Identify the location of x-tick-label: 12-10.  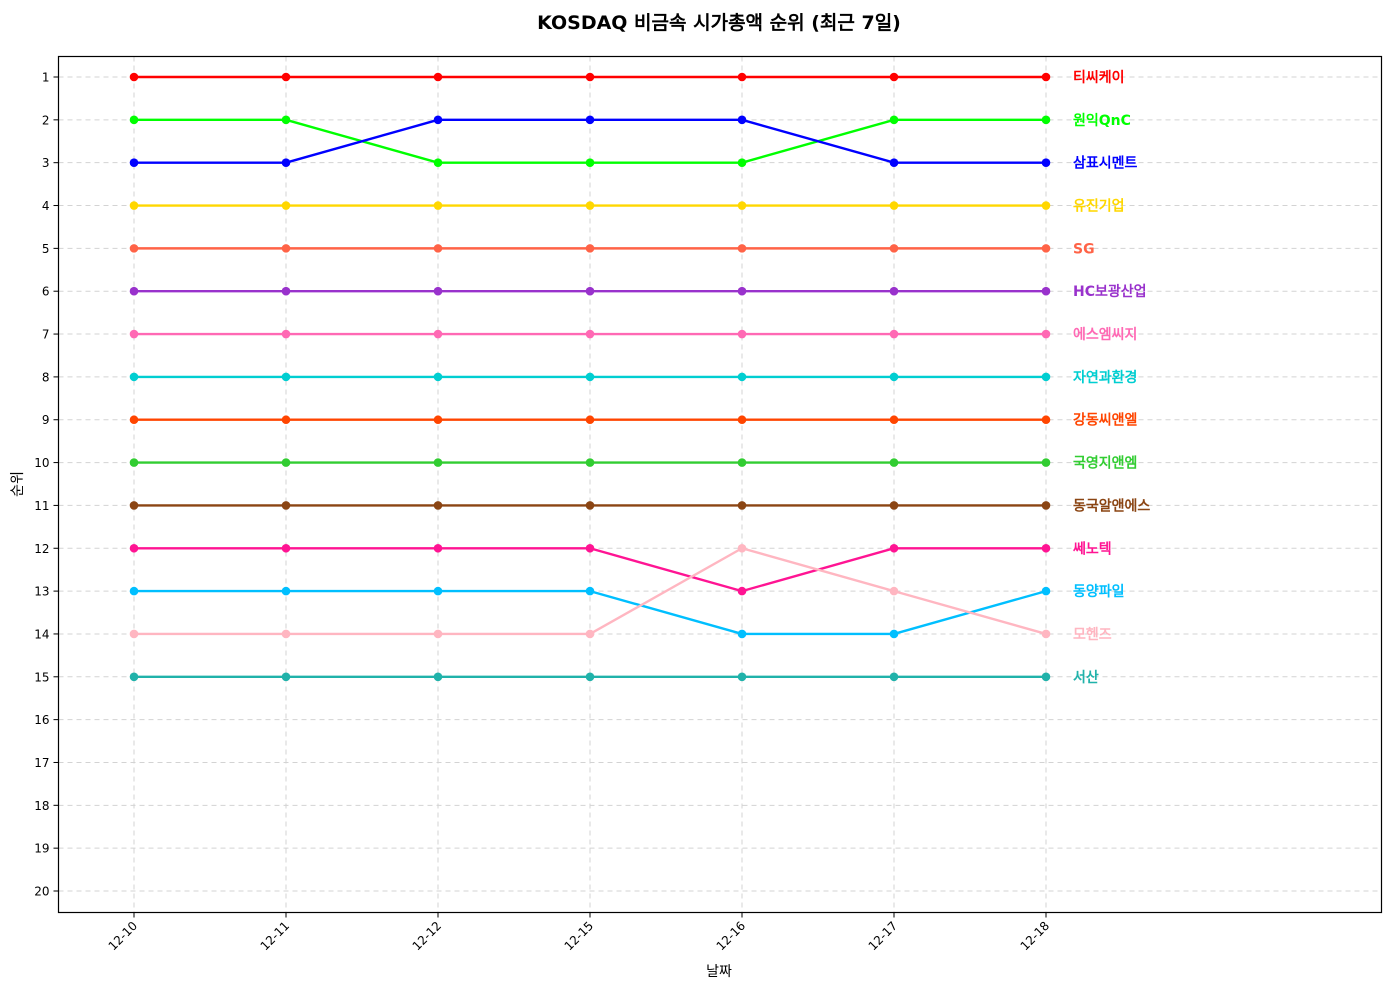
(123, 936).